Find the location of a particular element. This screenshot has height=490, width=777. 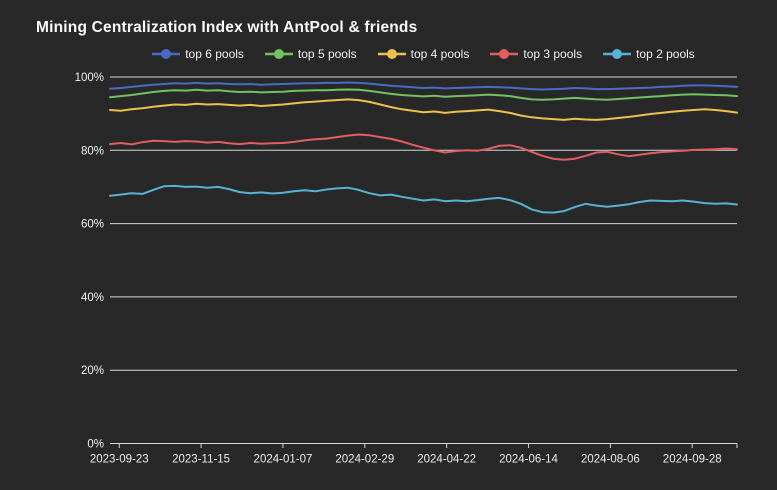

series-line-top-3-pools is located at coordinates (423, 147).